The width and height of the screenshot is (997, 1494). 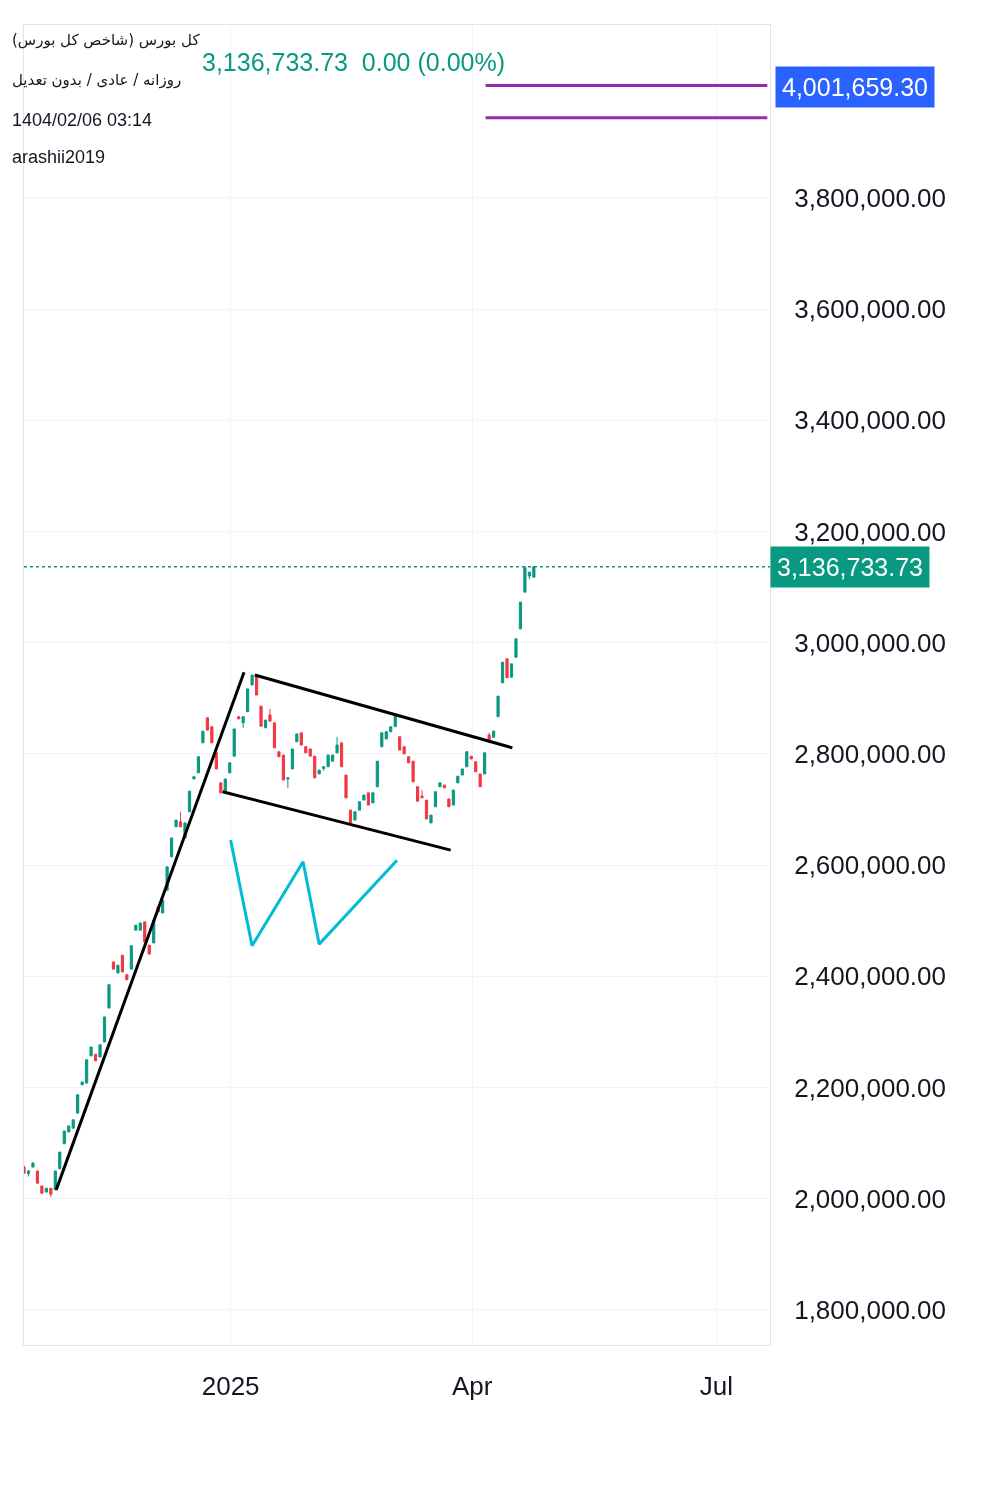 I want to click on annotation: arashii2019, so click(x=59, y=157).